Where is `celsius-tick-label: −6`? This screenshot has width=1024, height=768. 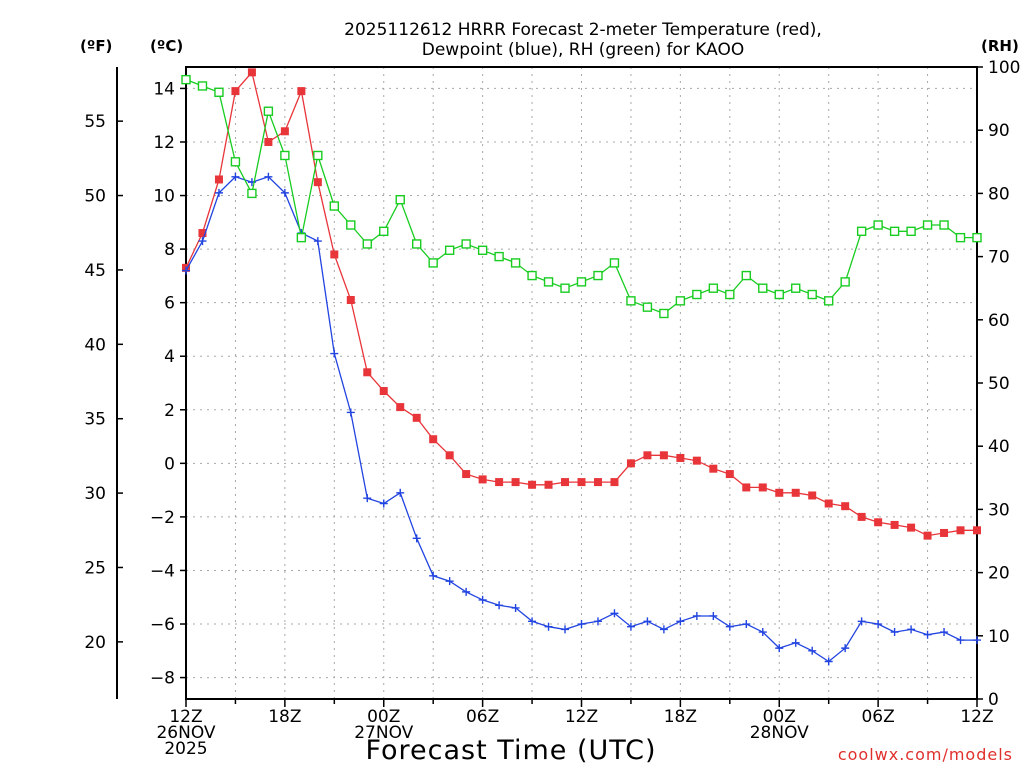 celsius-tick-label: −6 is located at coordinates (162, 625).